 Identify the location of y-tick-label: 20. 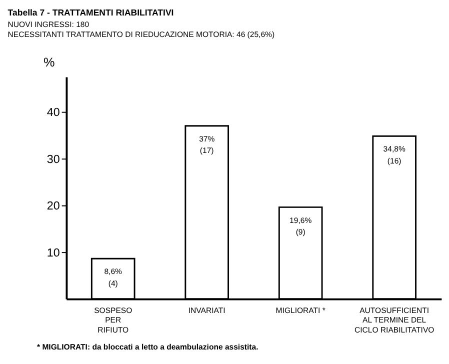
(53, 206).